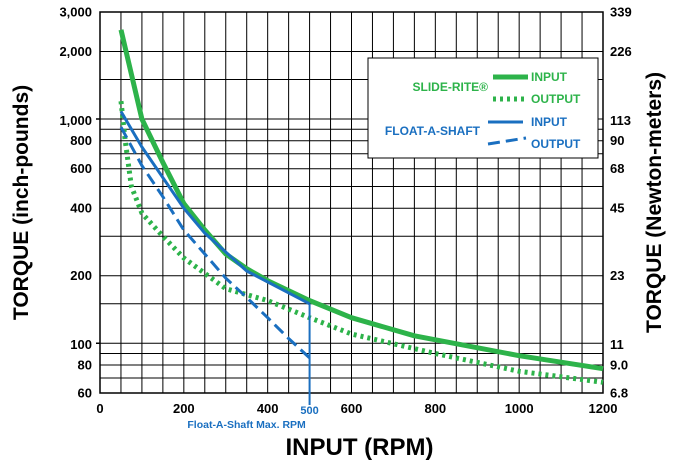 The image size is (673, 465). I want to click on x-tick-label: 800, so click(435, 408).